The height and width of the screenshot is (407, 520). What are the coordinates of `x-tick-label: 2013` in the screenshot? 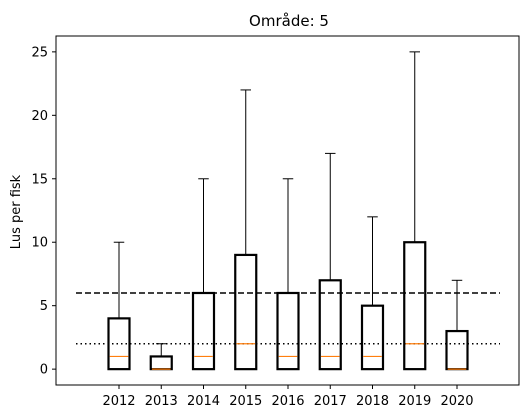 It's located at (161, 400).